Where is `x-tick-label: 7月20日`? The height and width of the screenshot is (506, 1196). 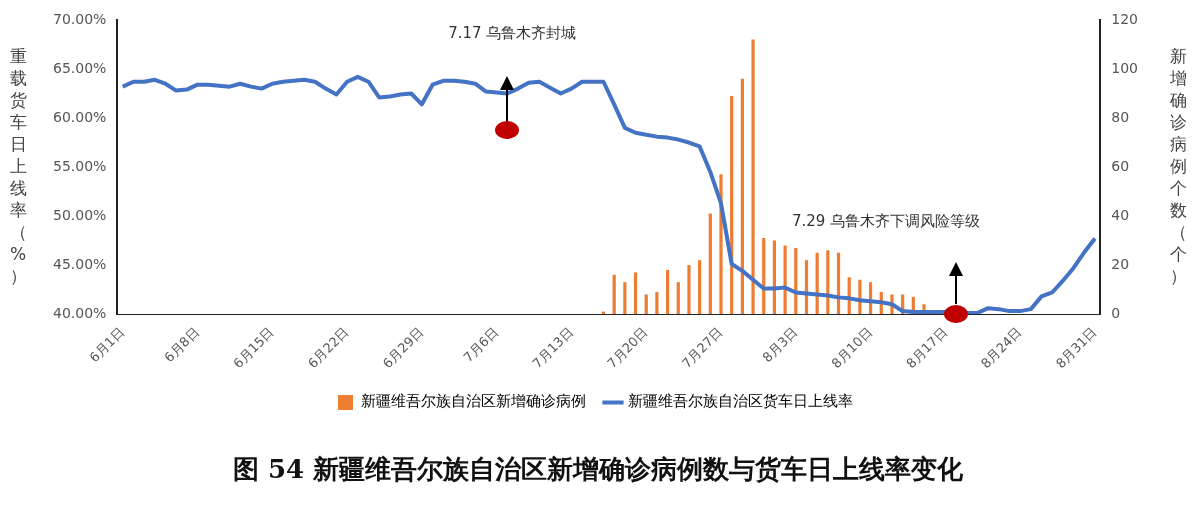 x-tick-label: 7月20日 is located at coordinates (627, 347).